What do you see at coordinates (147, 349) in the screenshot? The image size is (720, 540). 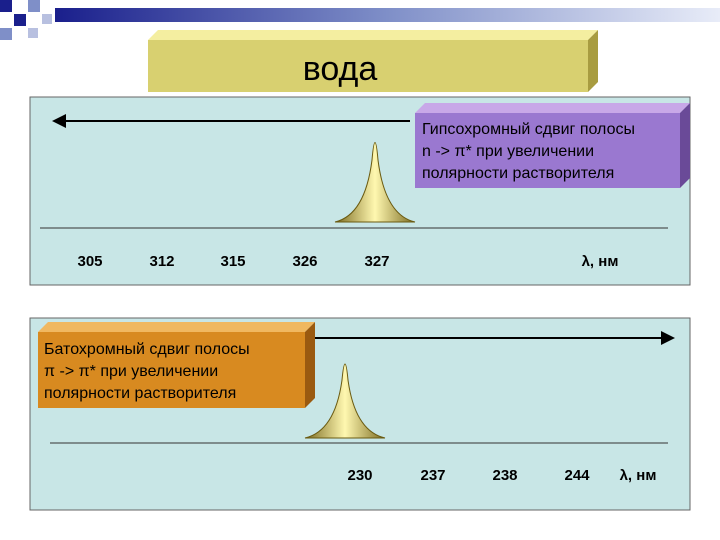 I see `box-line: Батохромный сдвиг полосы` at bounding box center [147, 349].